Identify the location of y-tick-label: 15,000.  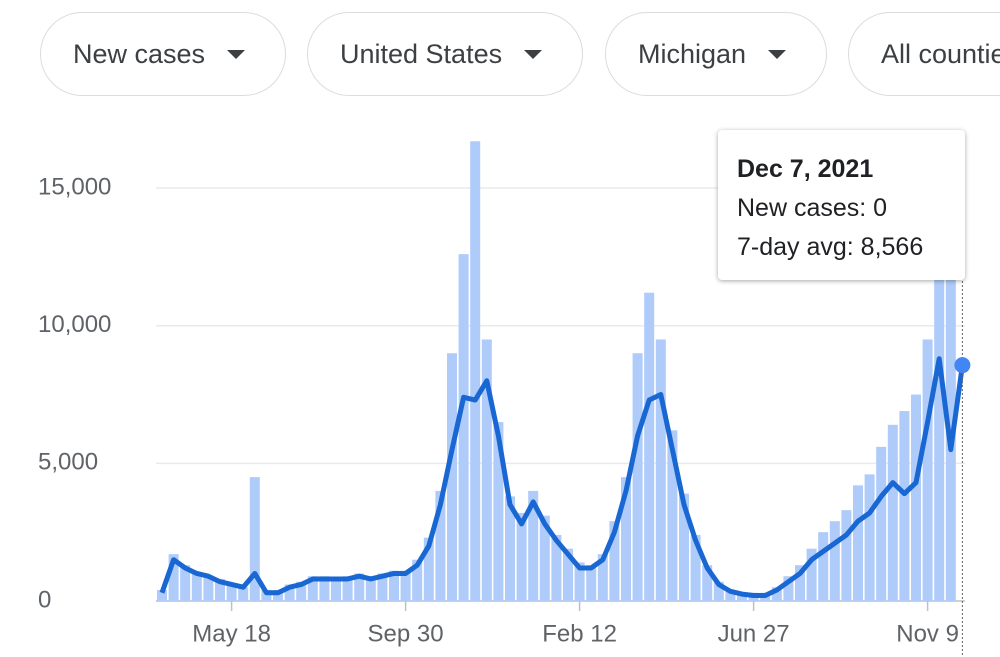
(74, 186).